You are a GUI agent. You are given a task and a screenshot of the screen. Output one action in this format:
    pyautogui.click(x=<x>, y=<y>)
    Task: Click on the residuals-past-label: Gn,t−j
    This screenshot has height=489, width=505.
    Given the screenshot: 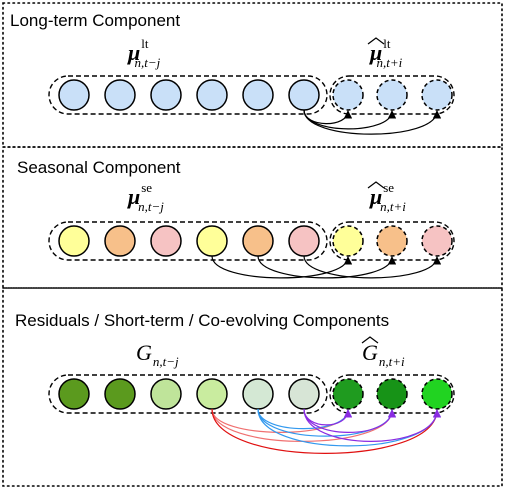 What is the action you would take?
    pyautogui.click(x=157, y=354)
    